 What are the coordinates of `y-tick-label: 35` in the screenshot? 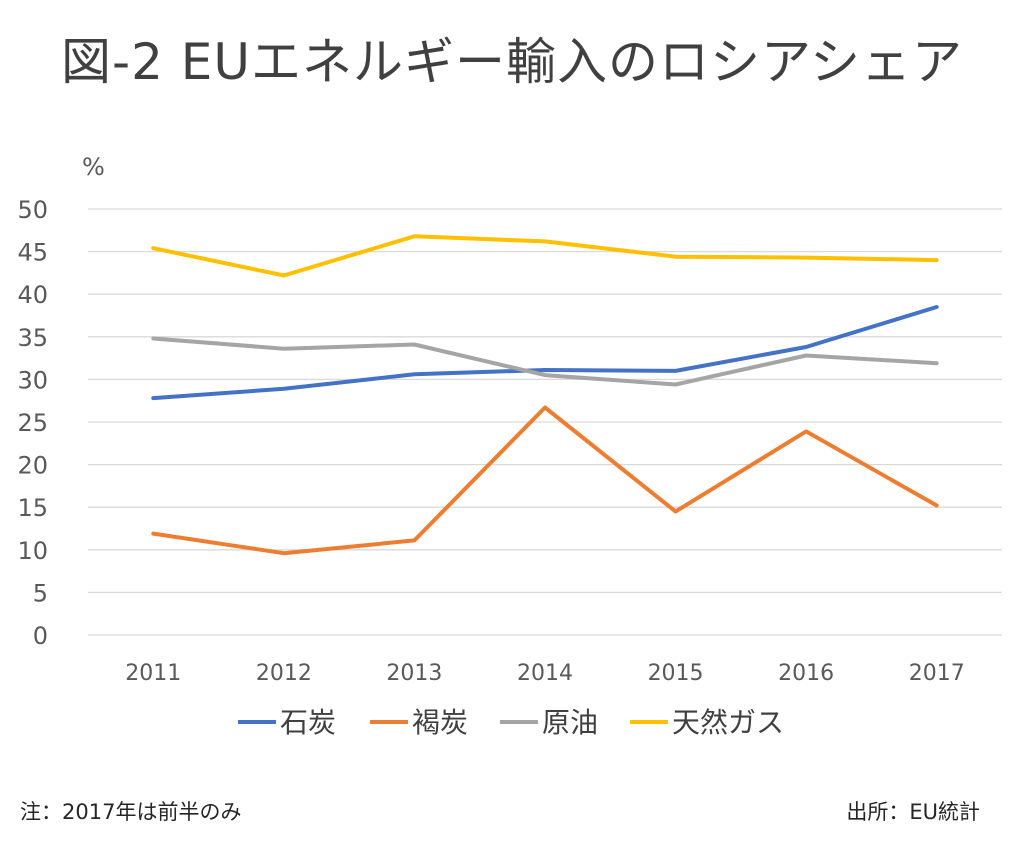 It's located at (32, 338).